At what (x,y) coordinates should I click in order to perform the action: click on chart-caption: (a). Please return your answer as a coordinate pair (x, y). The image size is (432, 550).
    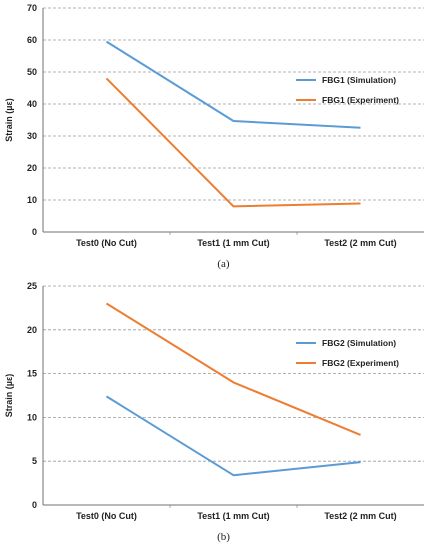
    Looking at the image, I should click on (223, 264).